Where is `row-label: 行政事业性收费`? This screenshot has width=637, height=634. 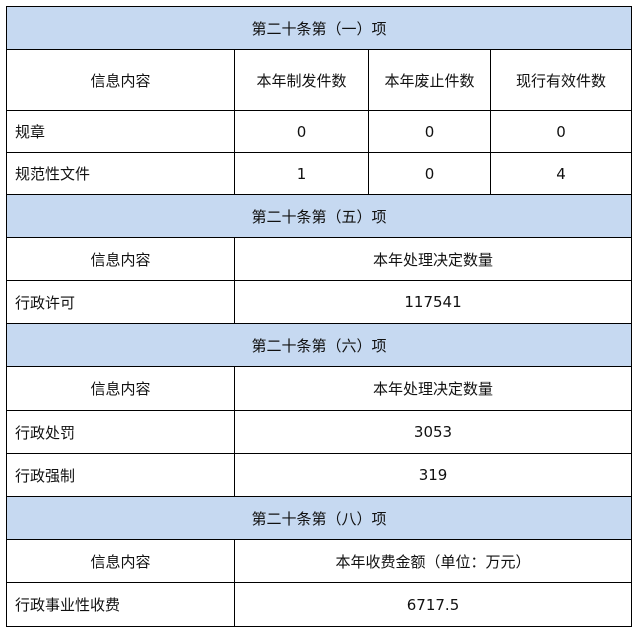
row-label: 行政事业性收费 is located at coordinates (120, 604).